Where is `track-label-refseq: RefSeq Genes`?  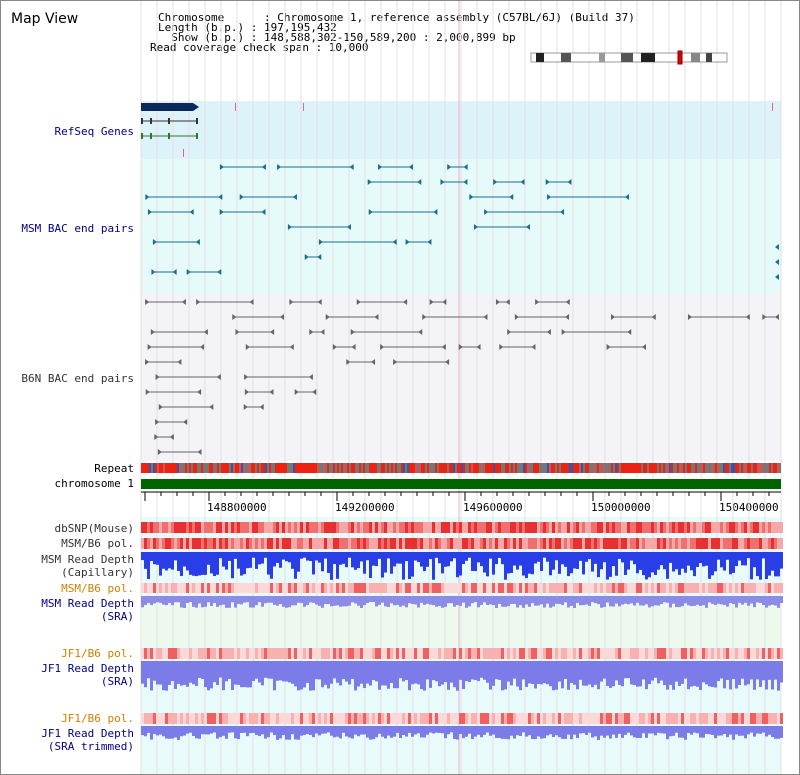 track-label-refseq: RefSeq Genes is located at coordinates (94, 131).